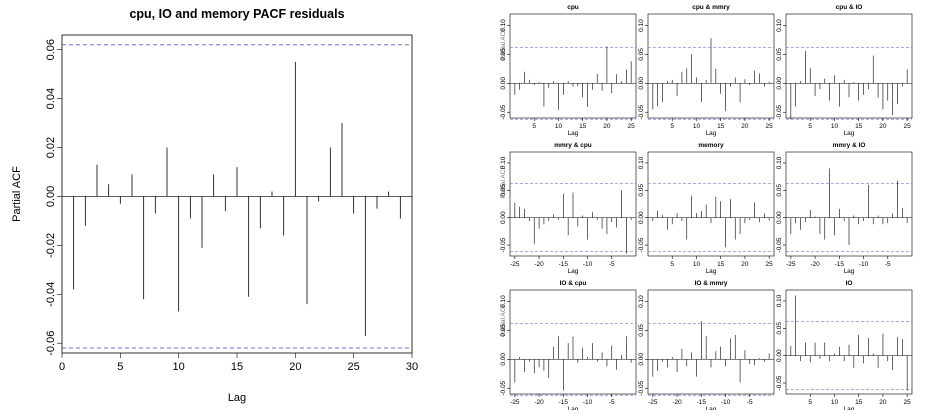 The height and width of the screenshot is (415, 929). Describe the element at coordinates (849, 283) in the screenshot. I see `chart-title: IO` at that location.